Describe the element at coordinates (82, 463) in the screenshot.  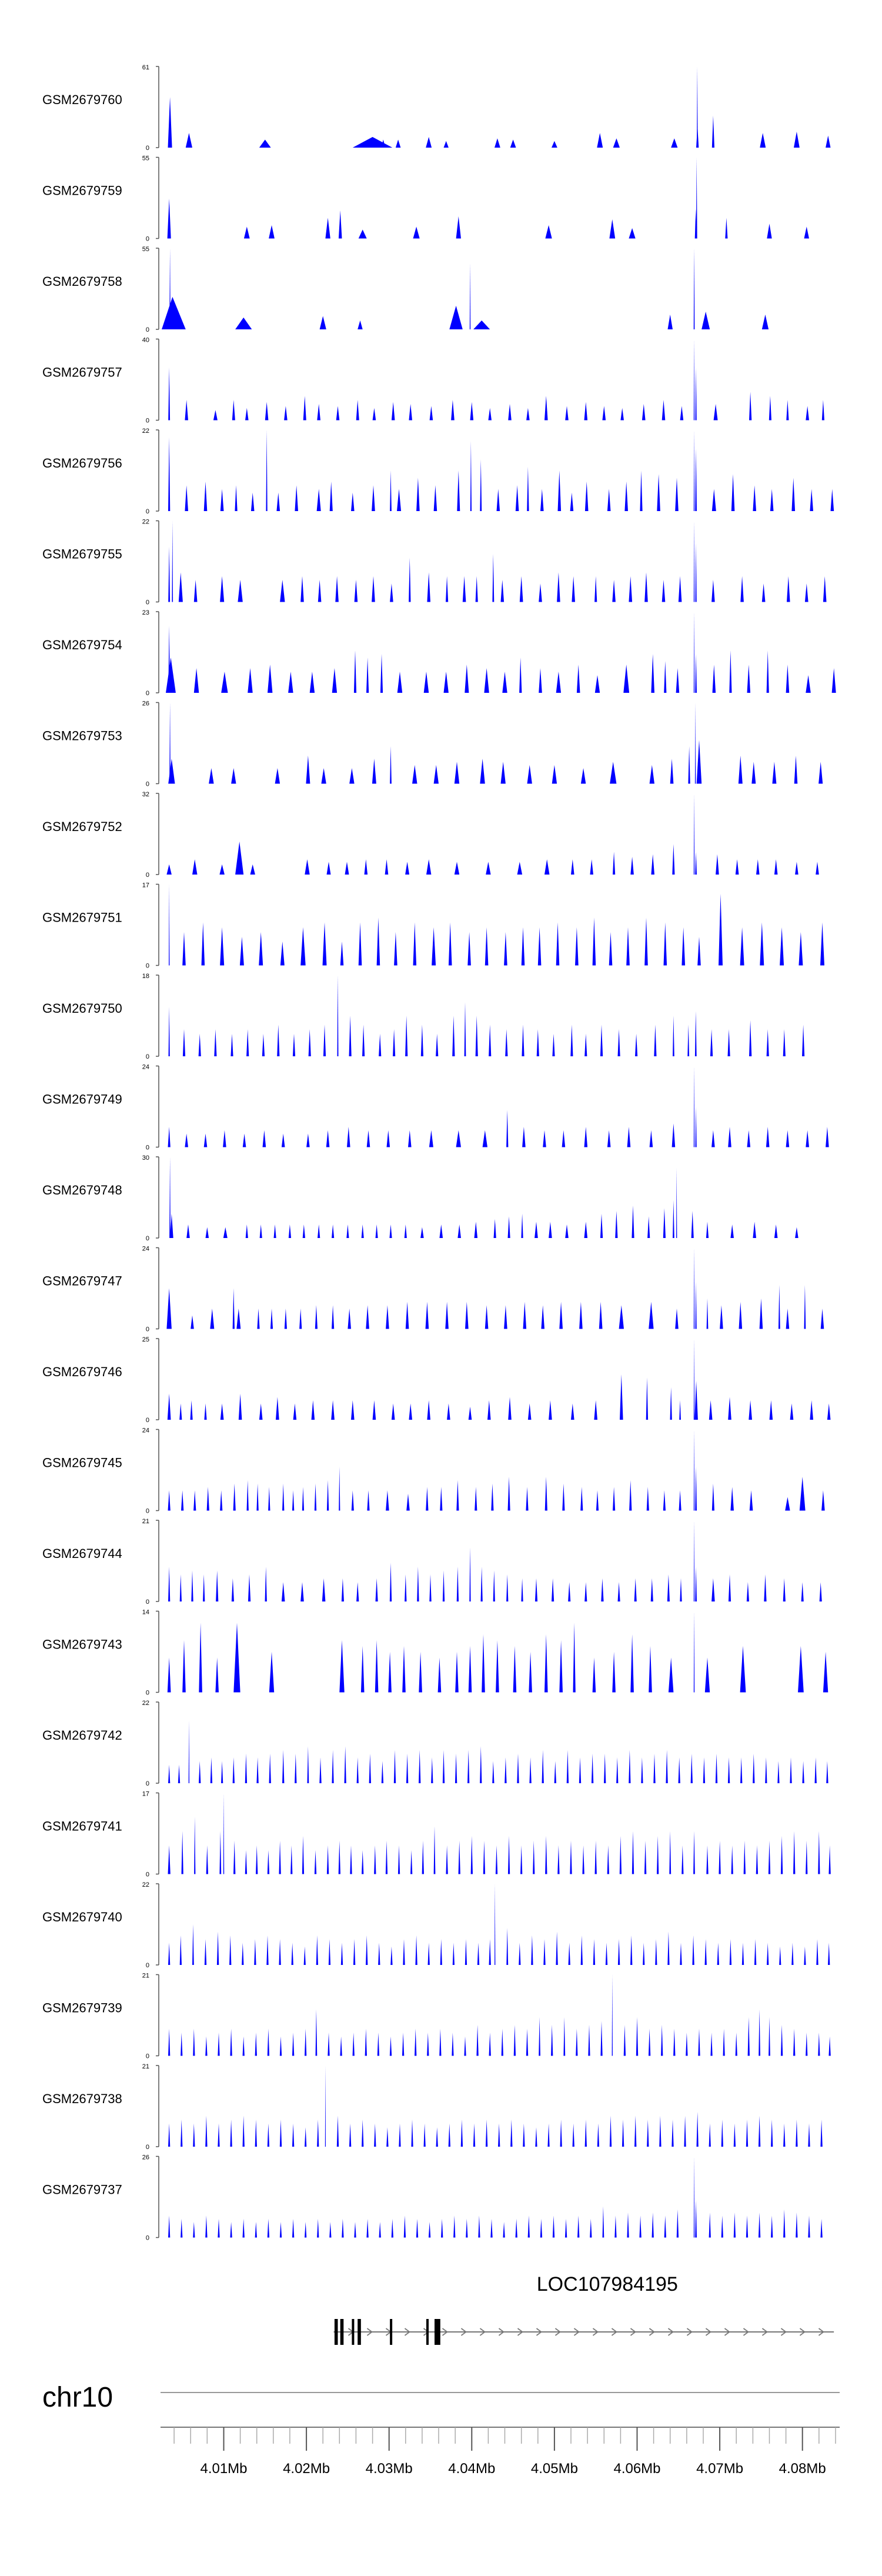
I see `track-label: GSM2679756` at that location.